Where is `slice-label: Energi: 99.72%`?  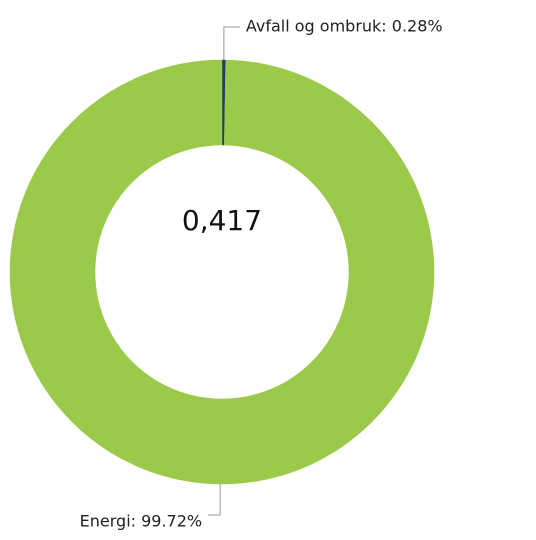 slice-label: Energi: 99.72% is located at coordinates (141, 521).